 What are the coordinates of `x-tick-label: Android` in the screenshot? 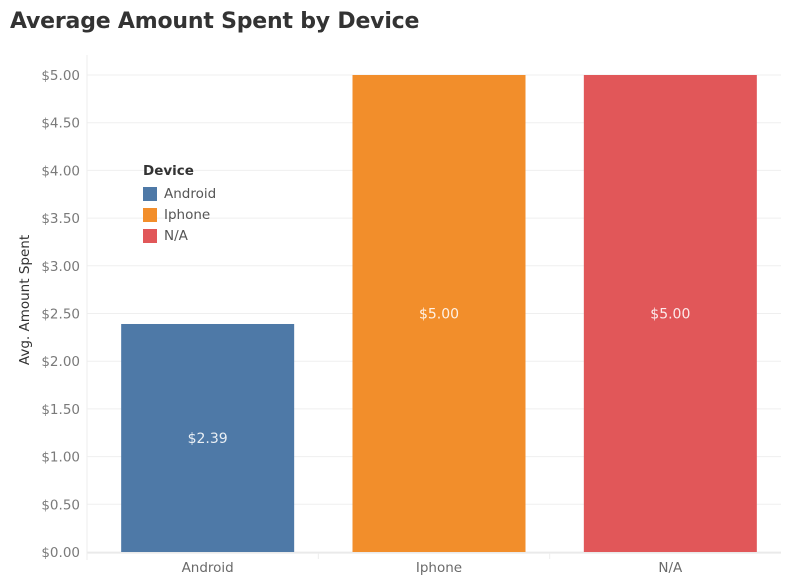 It's located at (208, 568).